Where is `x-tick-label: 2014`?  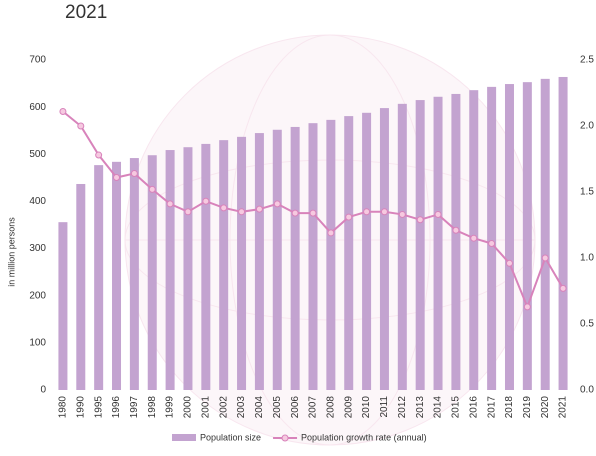
x-tick-label: 2014 is located at coordinates (438, 407).